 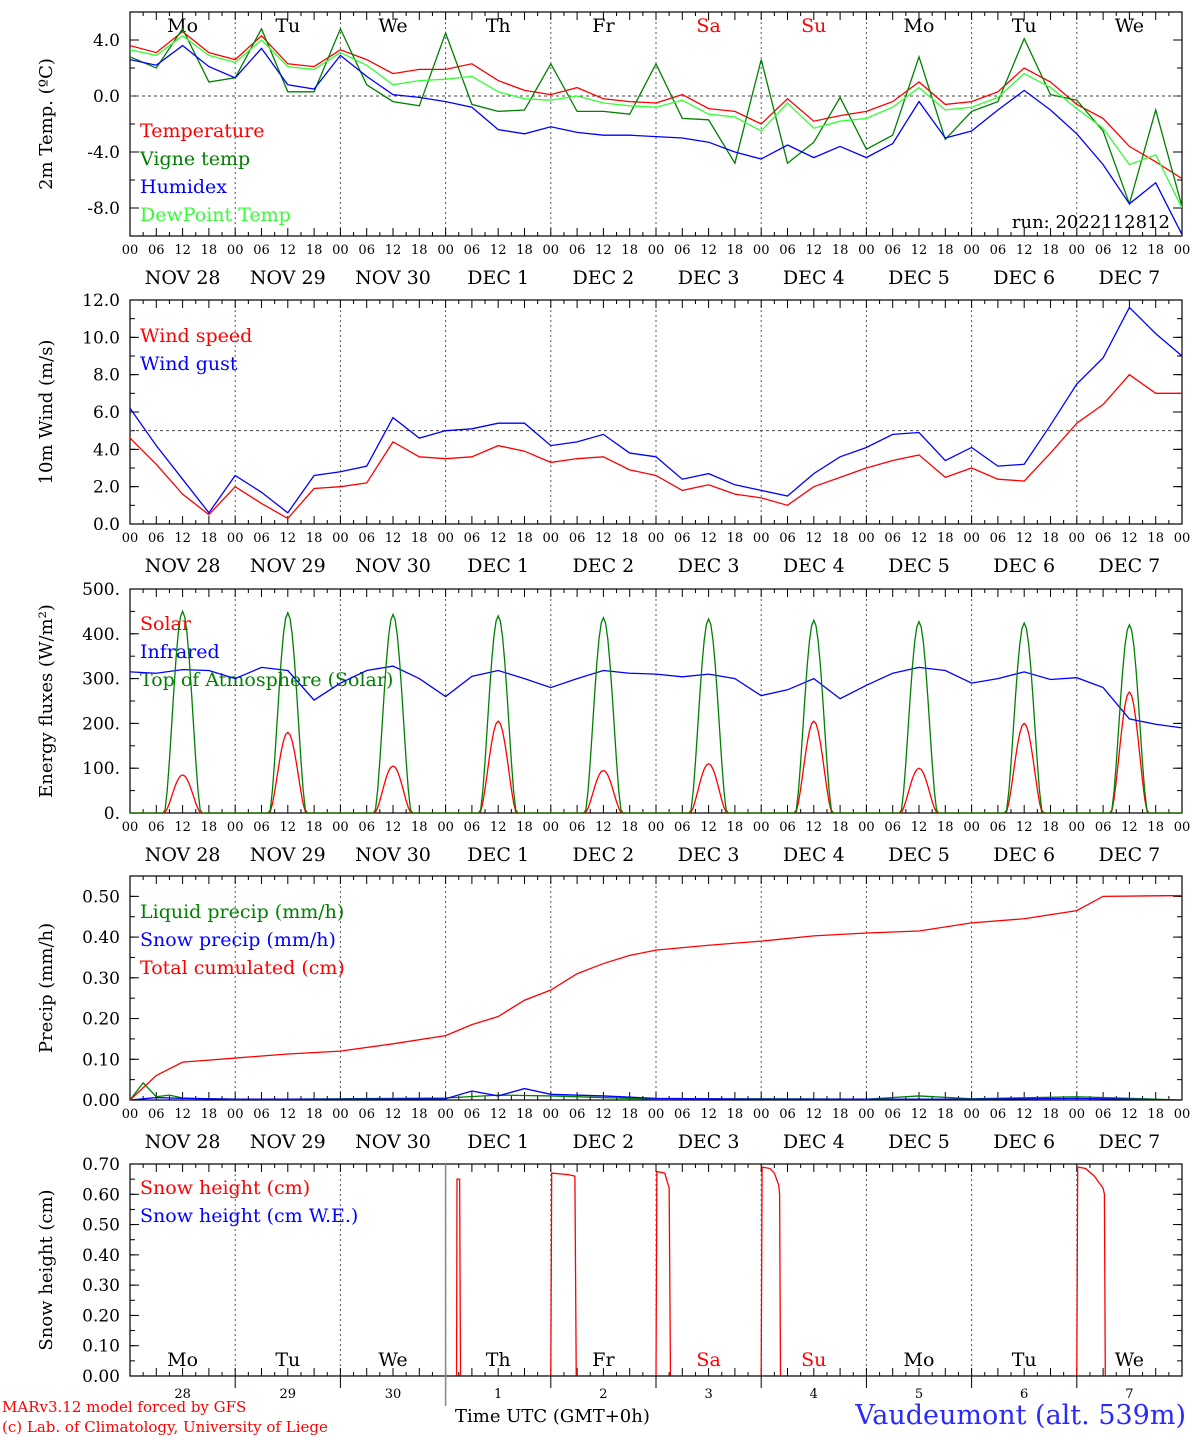 What do you see at coordinates (919, 566) in the screenshot?
I see `date-label: DEC 5` at bounding box center [919, 566].